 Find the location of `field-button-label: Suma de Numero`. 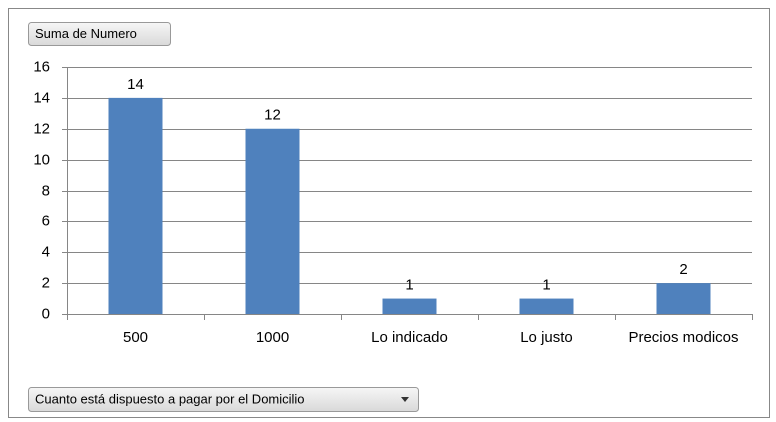

field-button-label: Suma de Numero is located at coordinates (86, 33).